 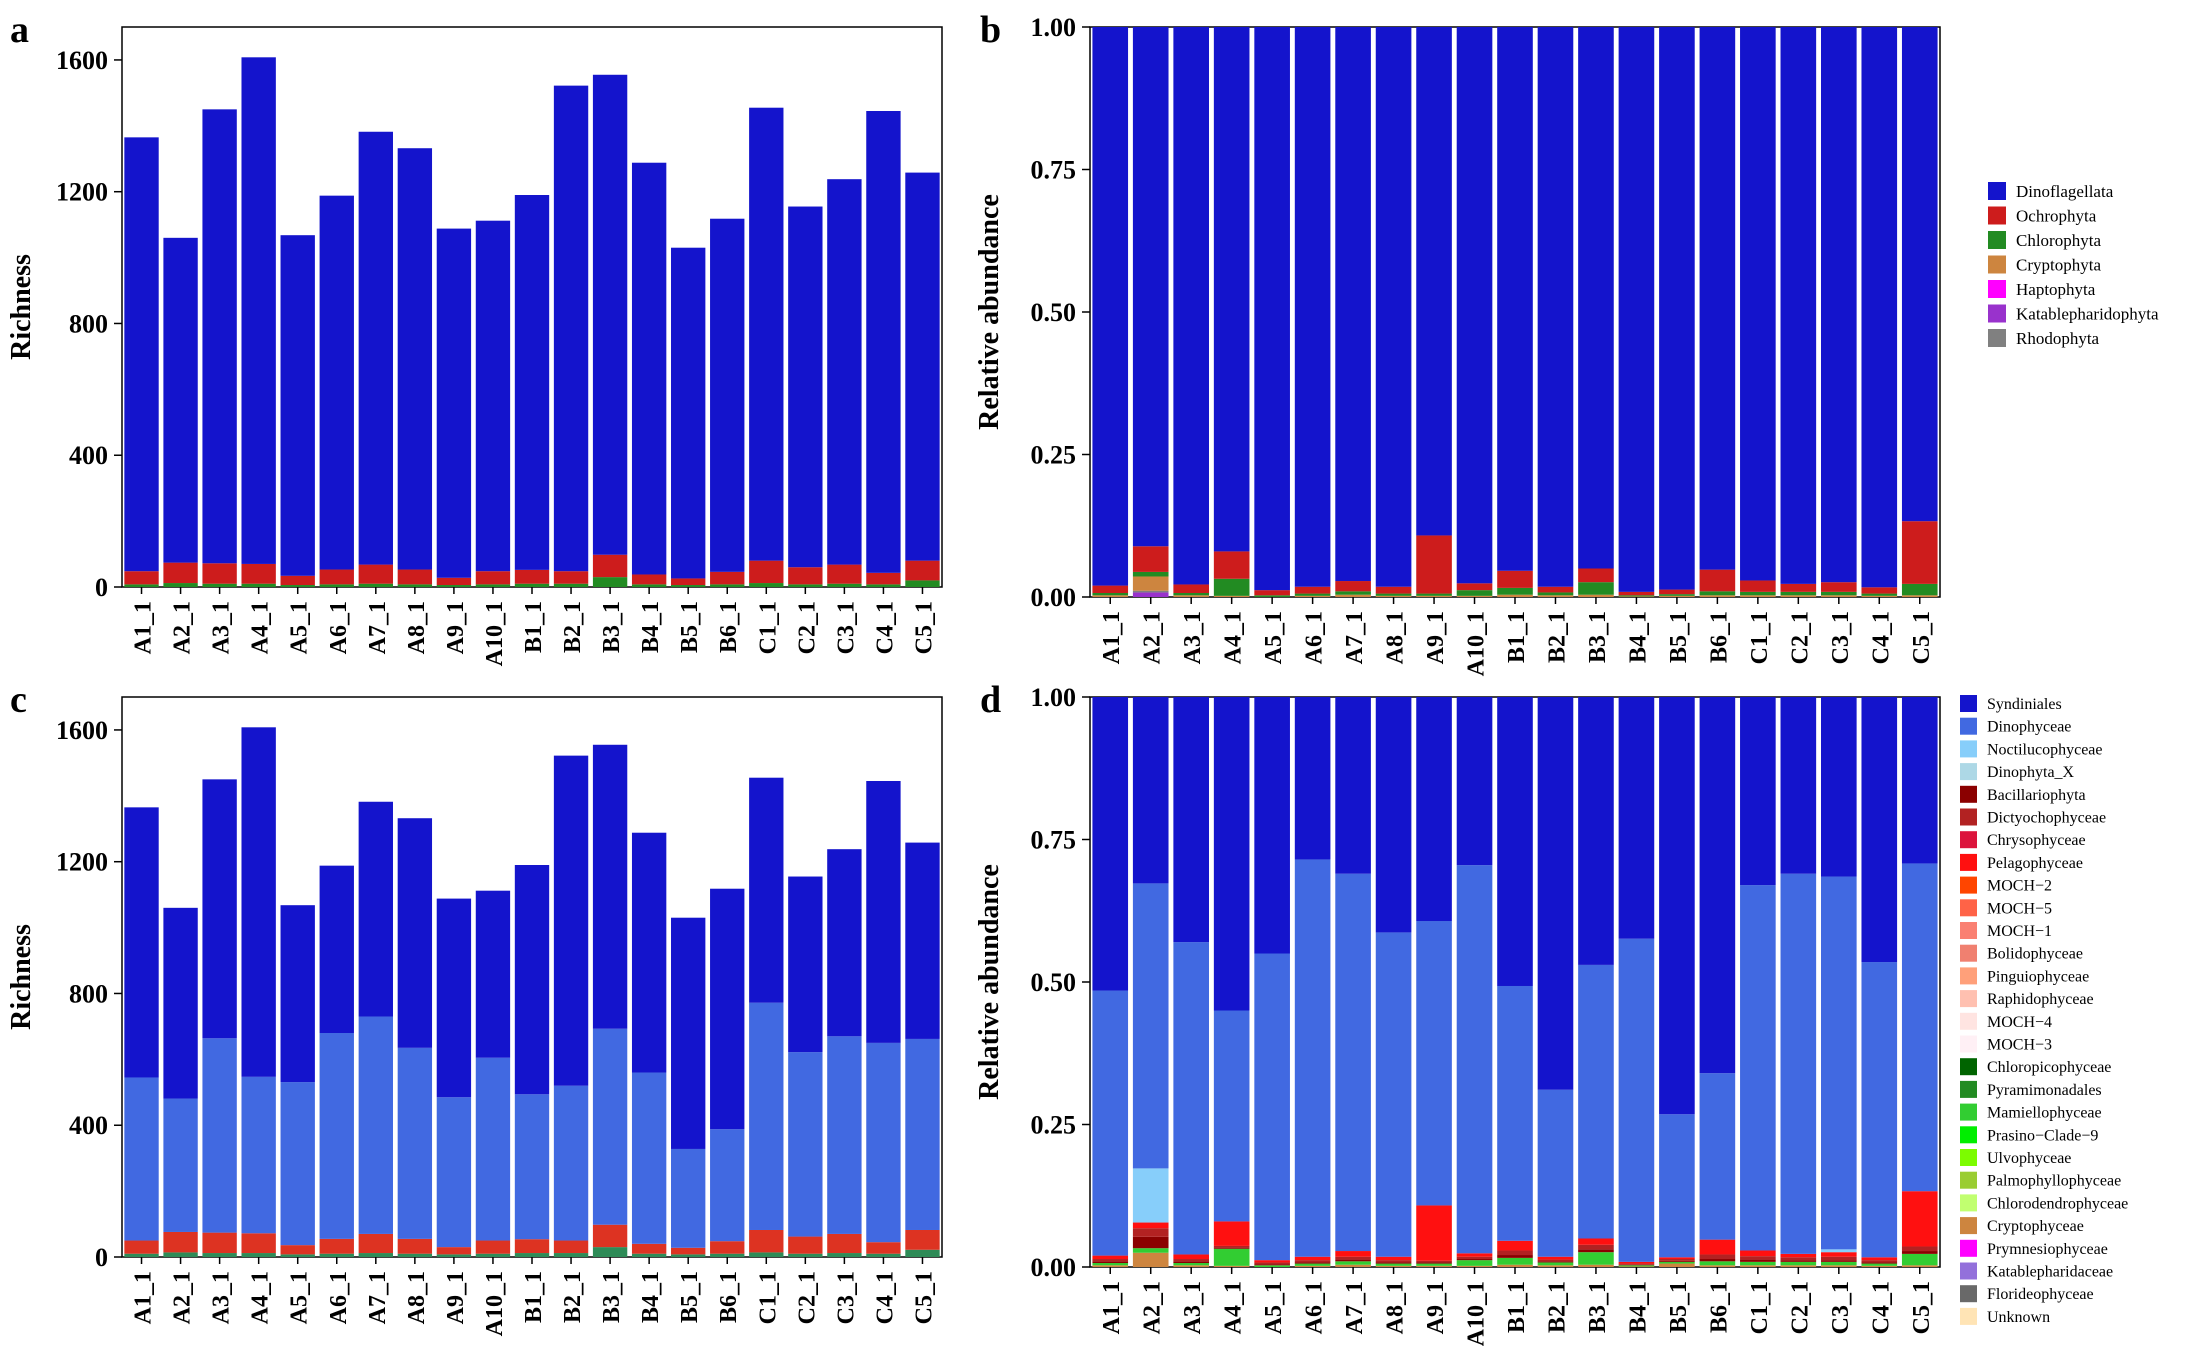 What do you see at coordinates (1760, 1307) in the screenshot?
I see `x-tick-label: C1_1` at bounding box center [1760, 1307].